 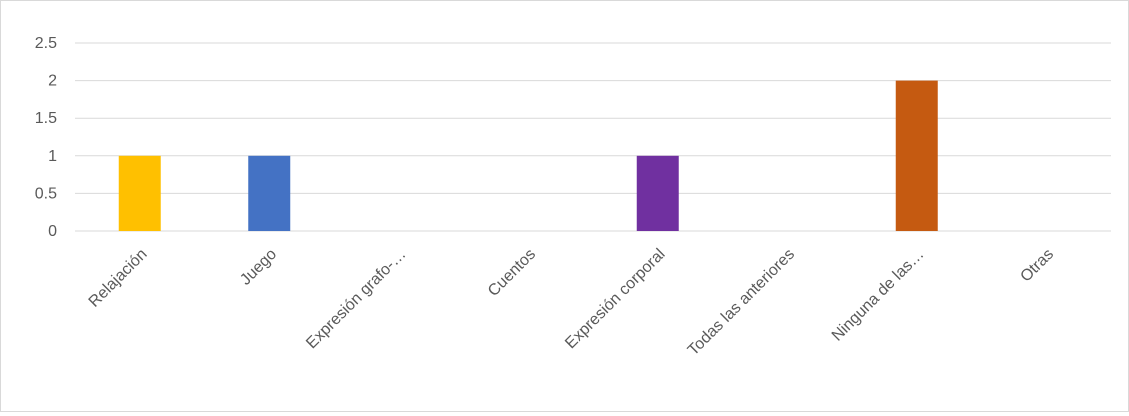 What do you see at coordinates (118, 278) in the screenshot?
I see `x-tick-label: Relajación` at bounding box center [118, 278].